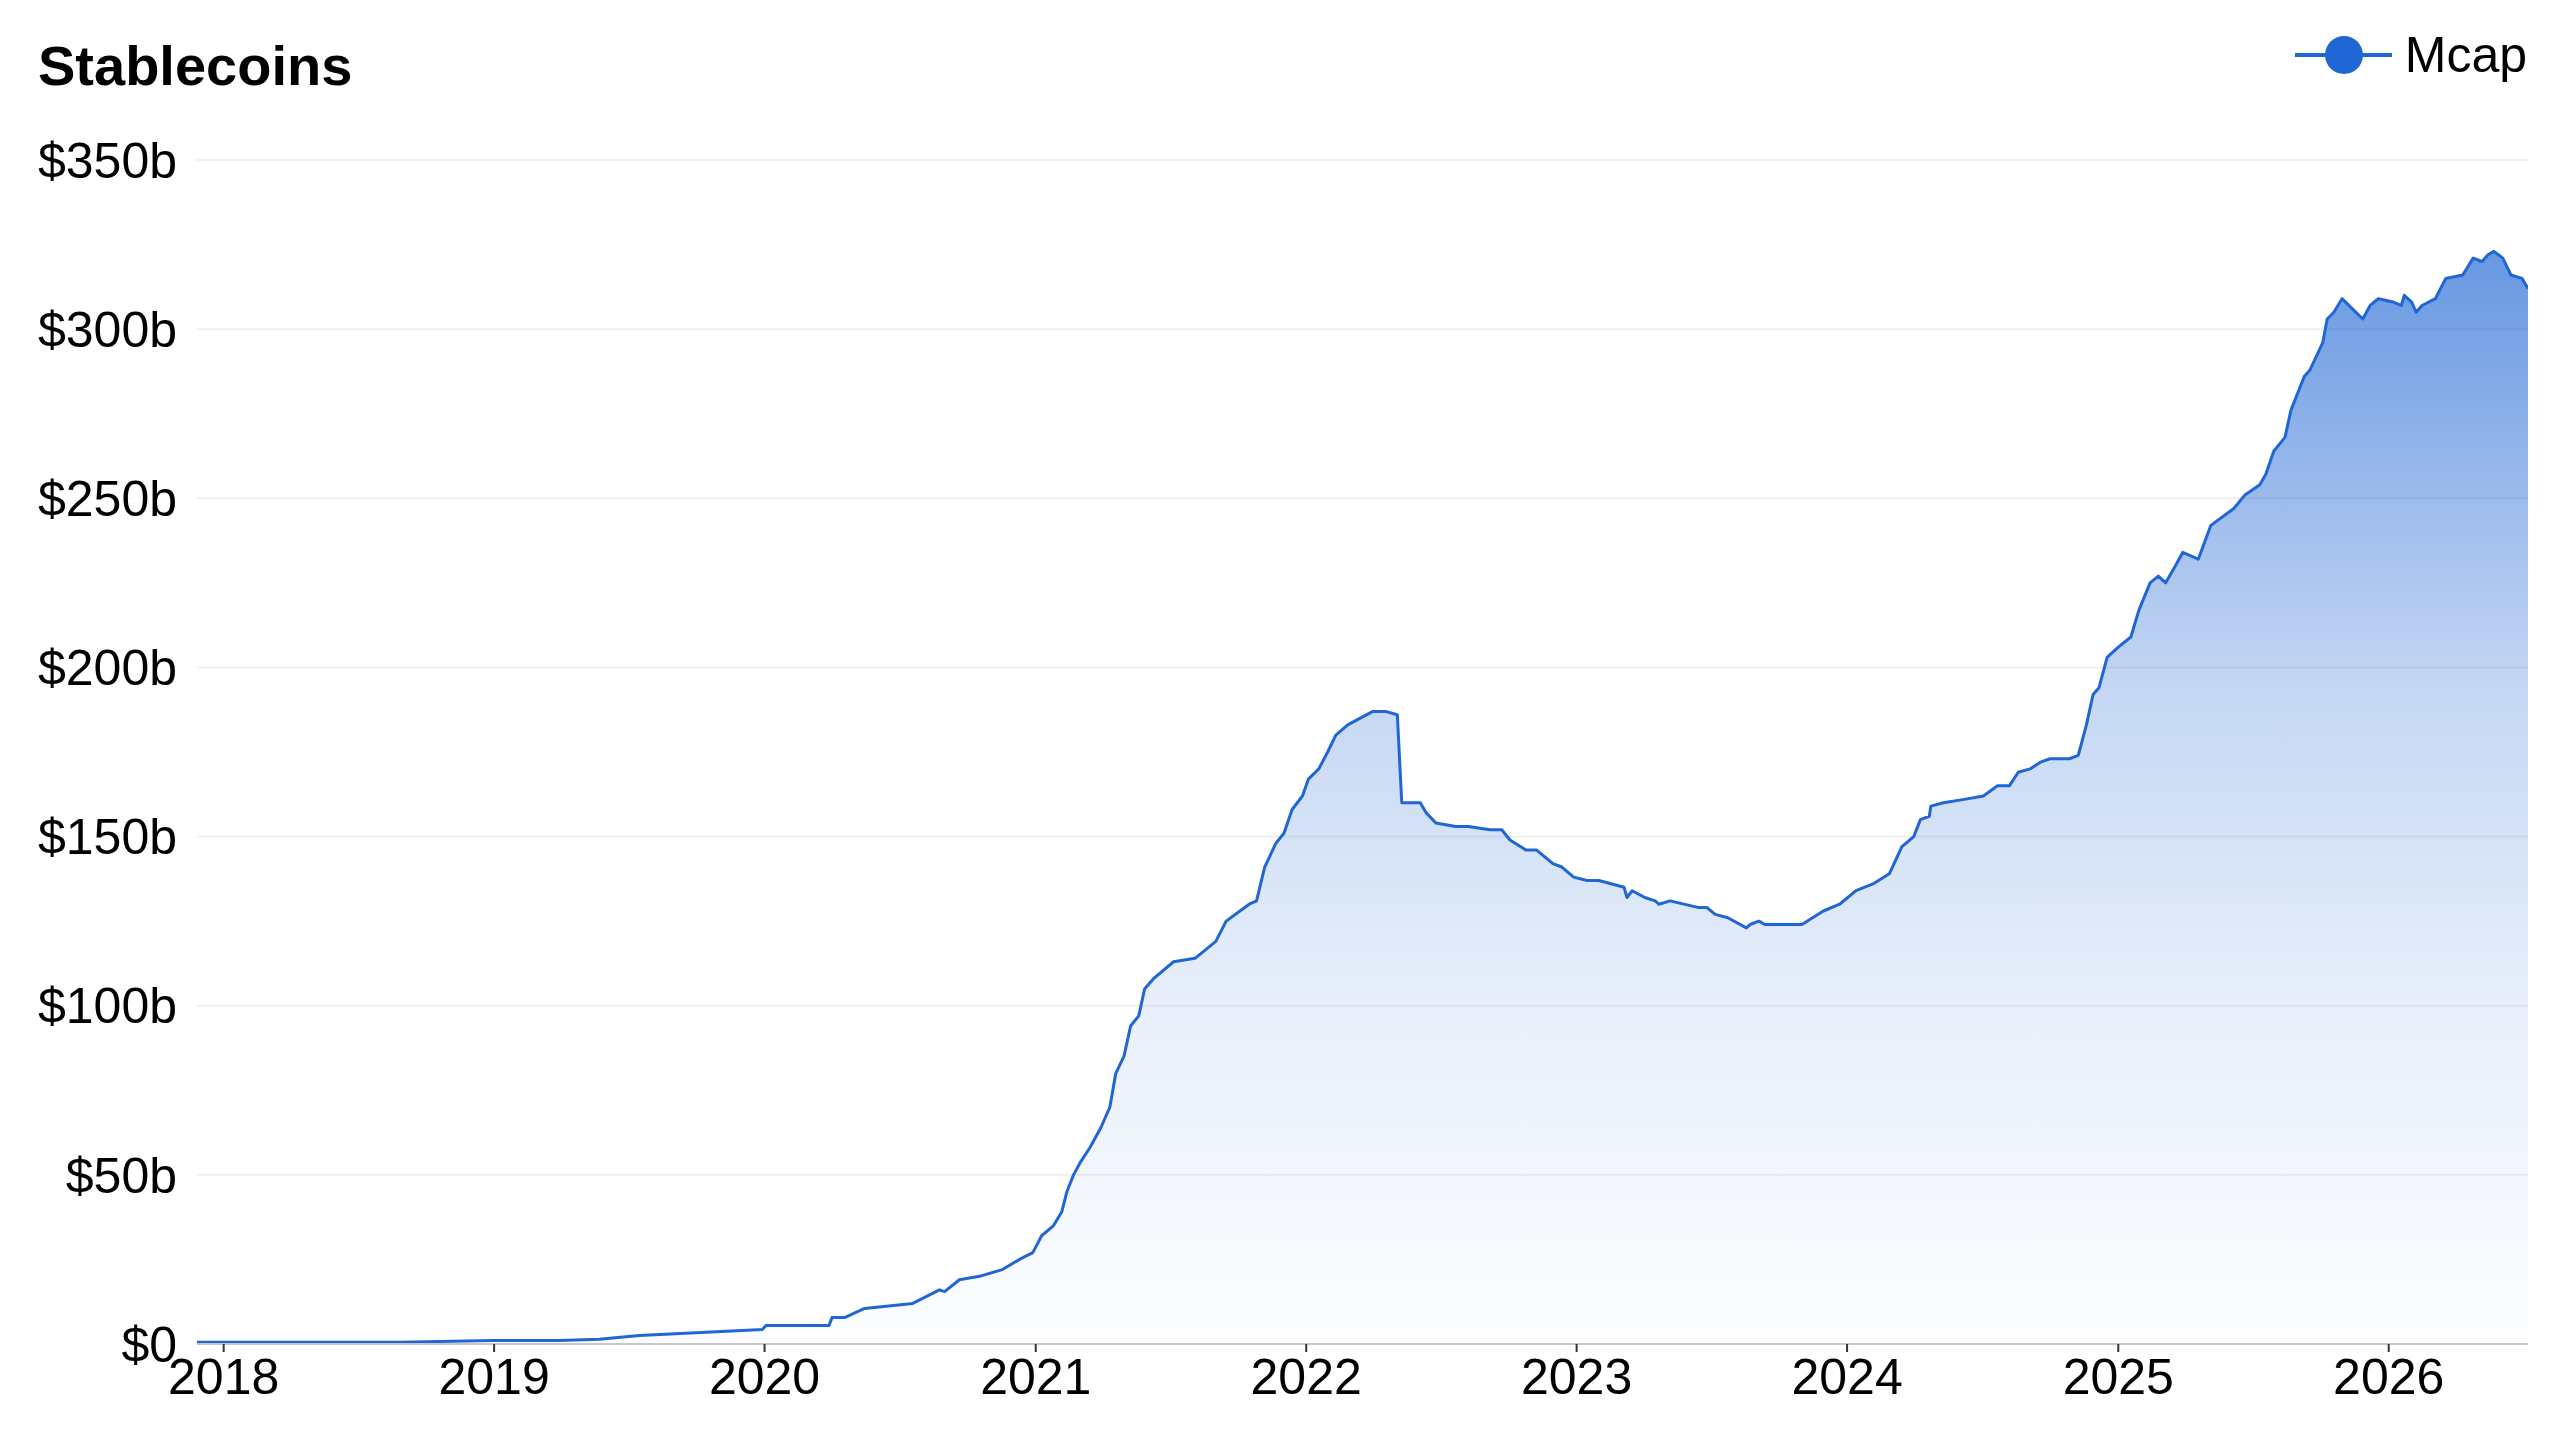  I want to click on y-tick-label: $100b, so click(107, 1006).